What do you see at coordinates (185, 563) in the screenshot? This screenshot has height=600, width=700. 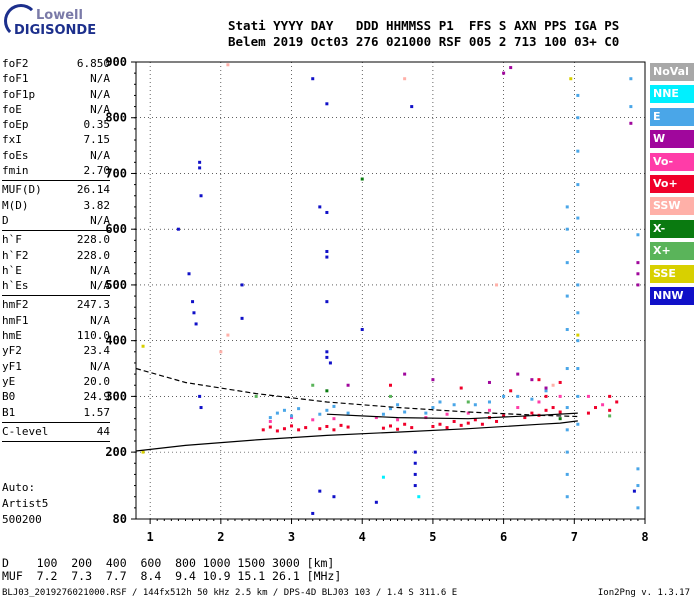 I see `muf-distance-values: 100 200 400 600 800 1000 1500 3000 [km]` at bounding box center [185, 563].